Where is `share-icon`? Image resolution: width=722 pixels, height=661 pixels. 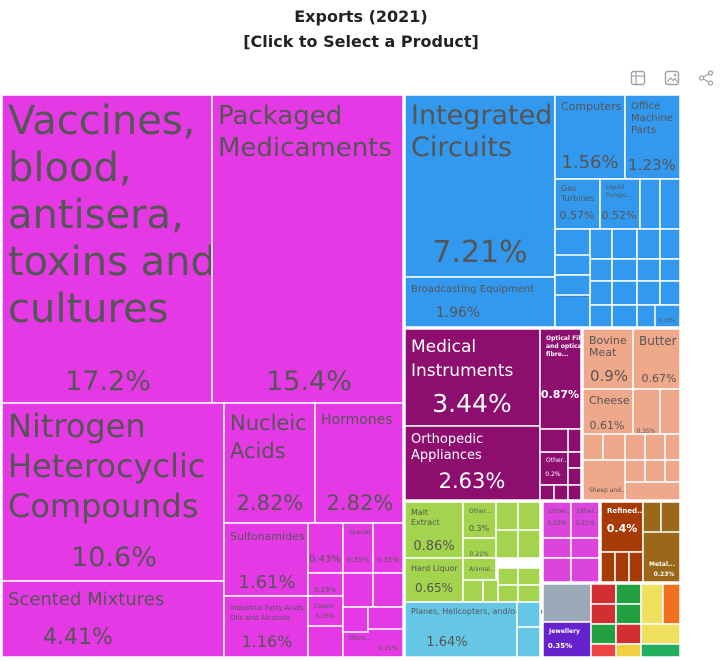 share-icon is located at coordinates (706, 78).